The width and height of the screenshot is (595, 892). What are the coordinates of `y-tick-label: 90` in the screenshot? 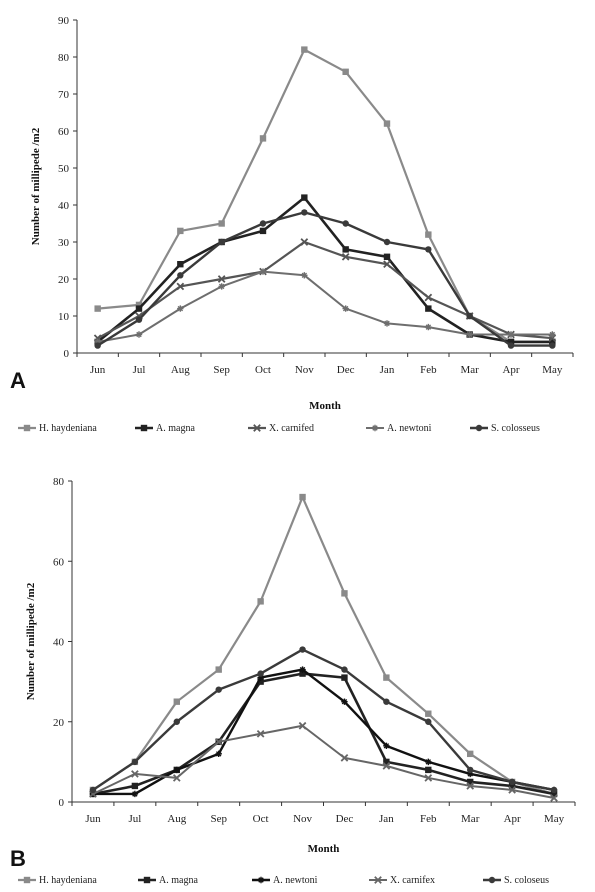 It's located at (64, 21).